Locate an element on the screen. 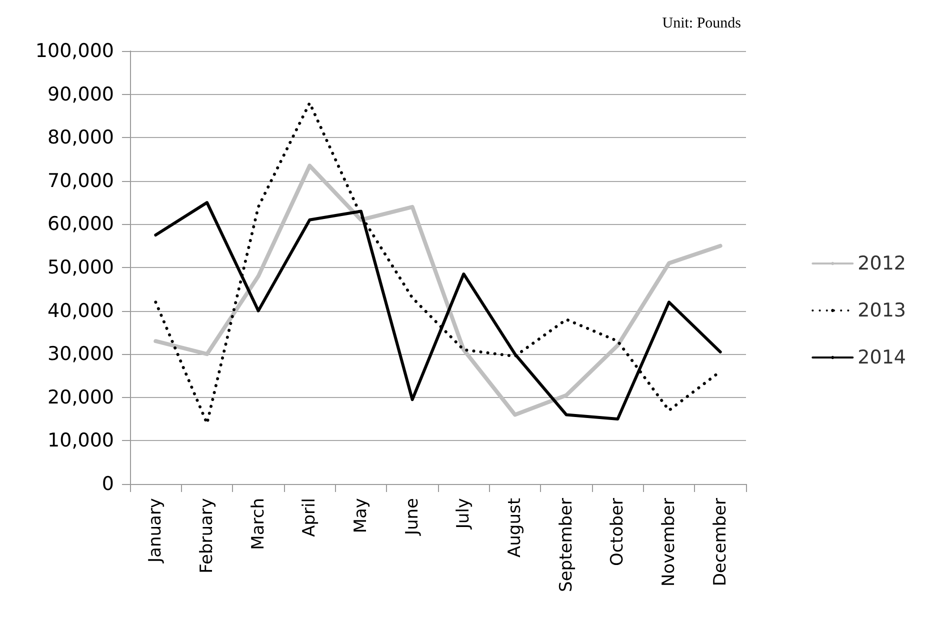  x-tick-label: February is located at coordinates (207, 536).